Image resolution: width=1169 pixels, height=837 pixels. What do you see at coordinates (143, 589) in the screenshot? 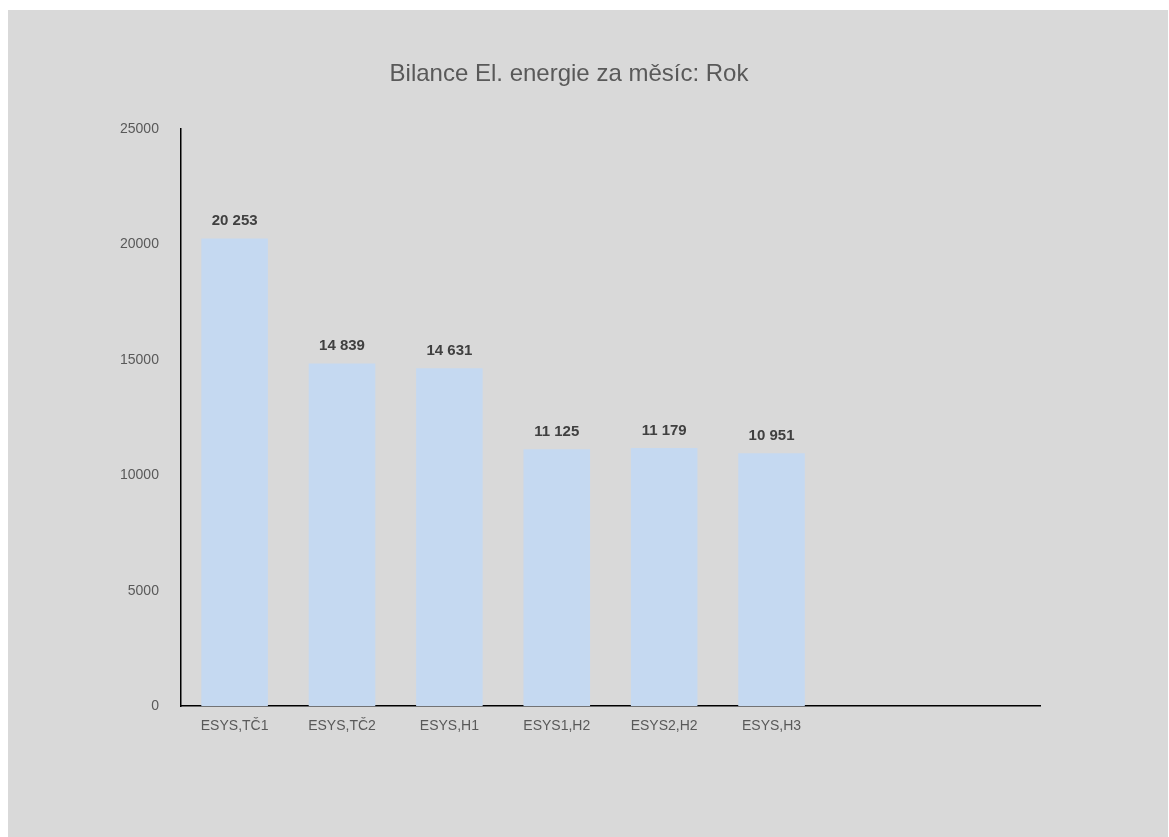
I see `y-tick-label: 5000` at bounding box center [143, 589].